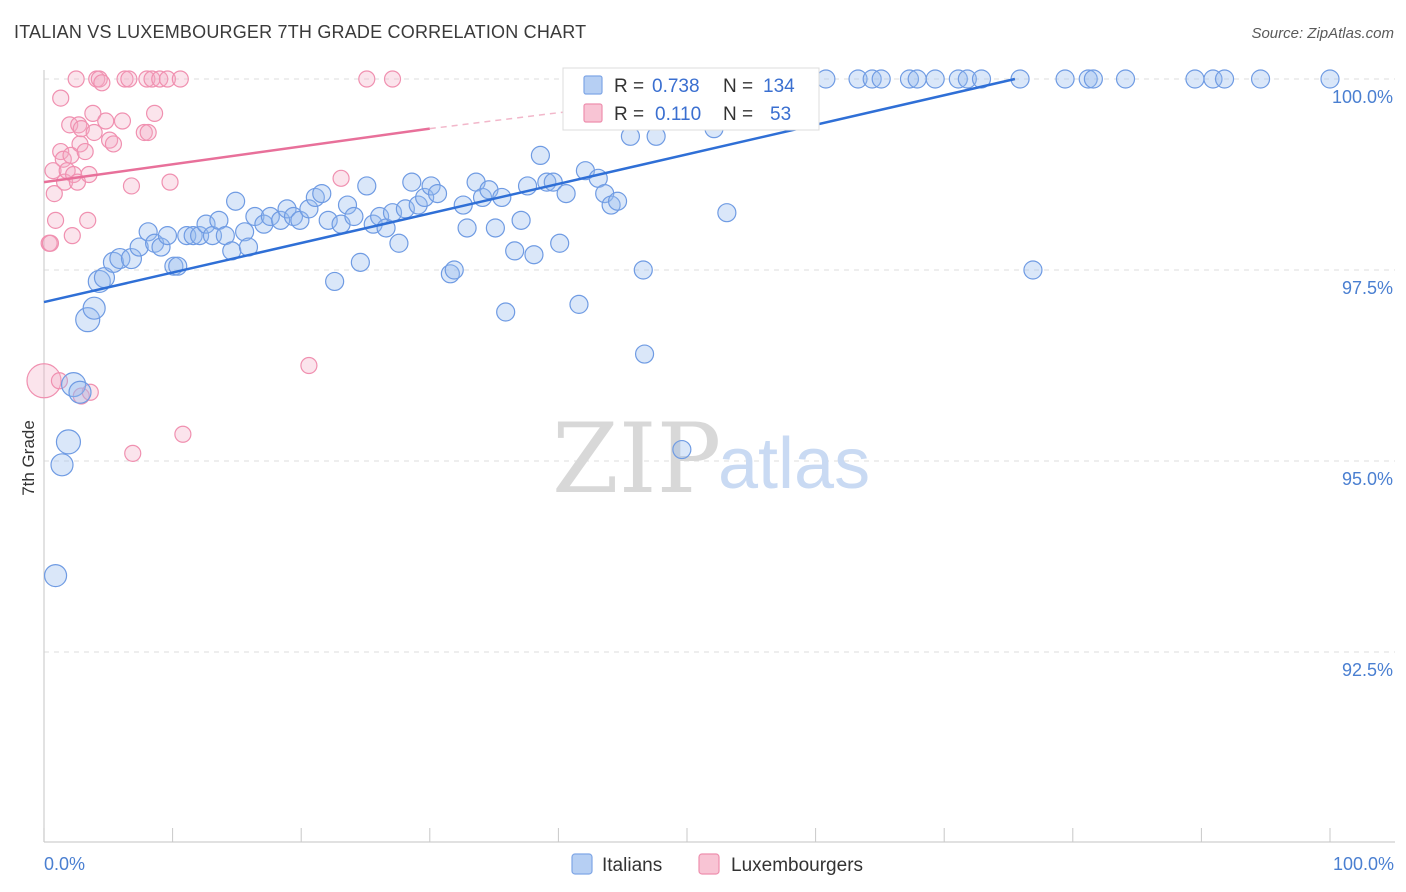  What do you see at coordinates (1367, 670) in the screenshot?
I see `y-tick-label: 92.5%` at bounding box center [1367, 670].